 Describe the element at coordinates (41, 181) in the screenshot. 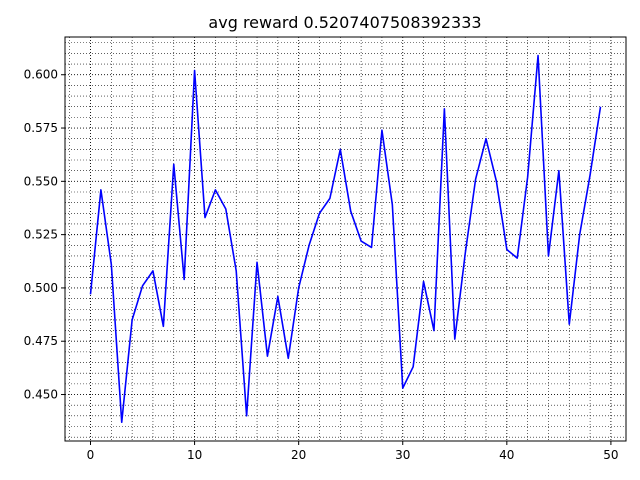

I see `y-tick-label: 0.550` at that location.